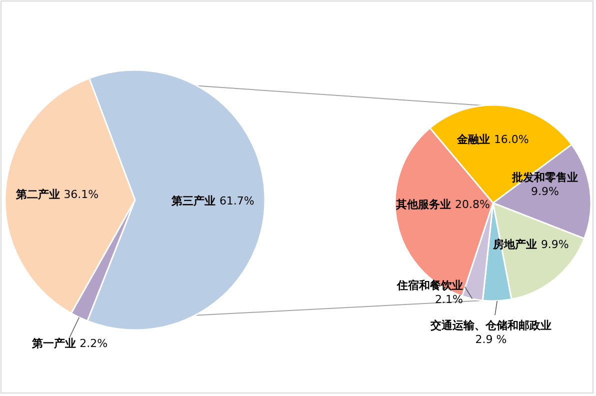 This screenshot has width=596, height=396. Describe the element at coordinates (472, 204) in the screenshot. I see `data-label: 20.8%` at that location.